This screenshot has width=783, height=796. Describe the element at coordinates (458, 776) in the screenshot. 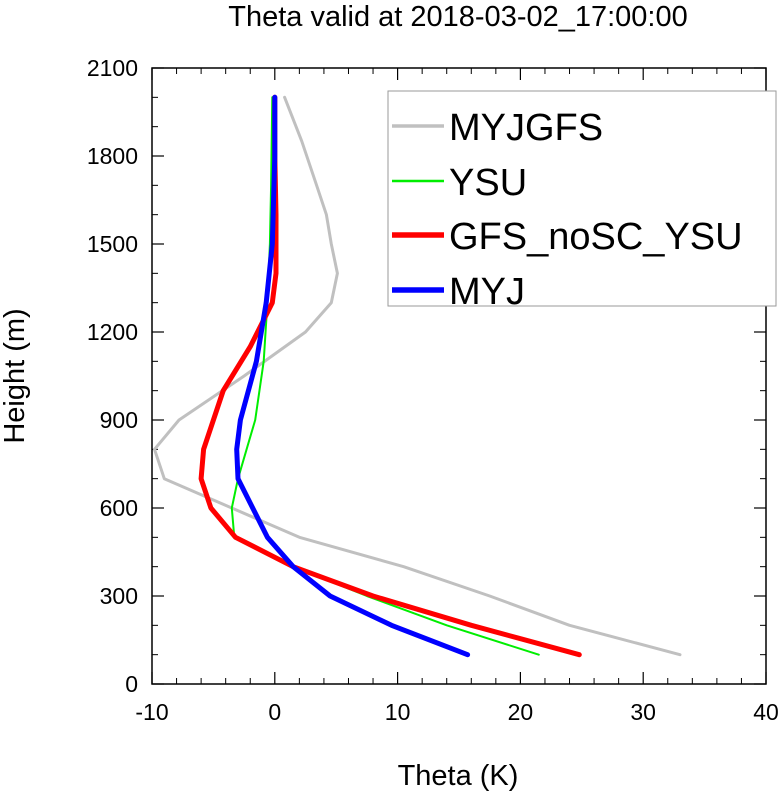

I see `x-axis-label: Theta (K)` at that location.